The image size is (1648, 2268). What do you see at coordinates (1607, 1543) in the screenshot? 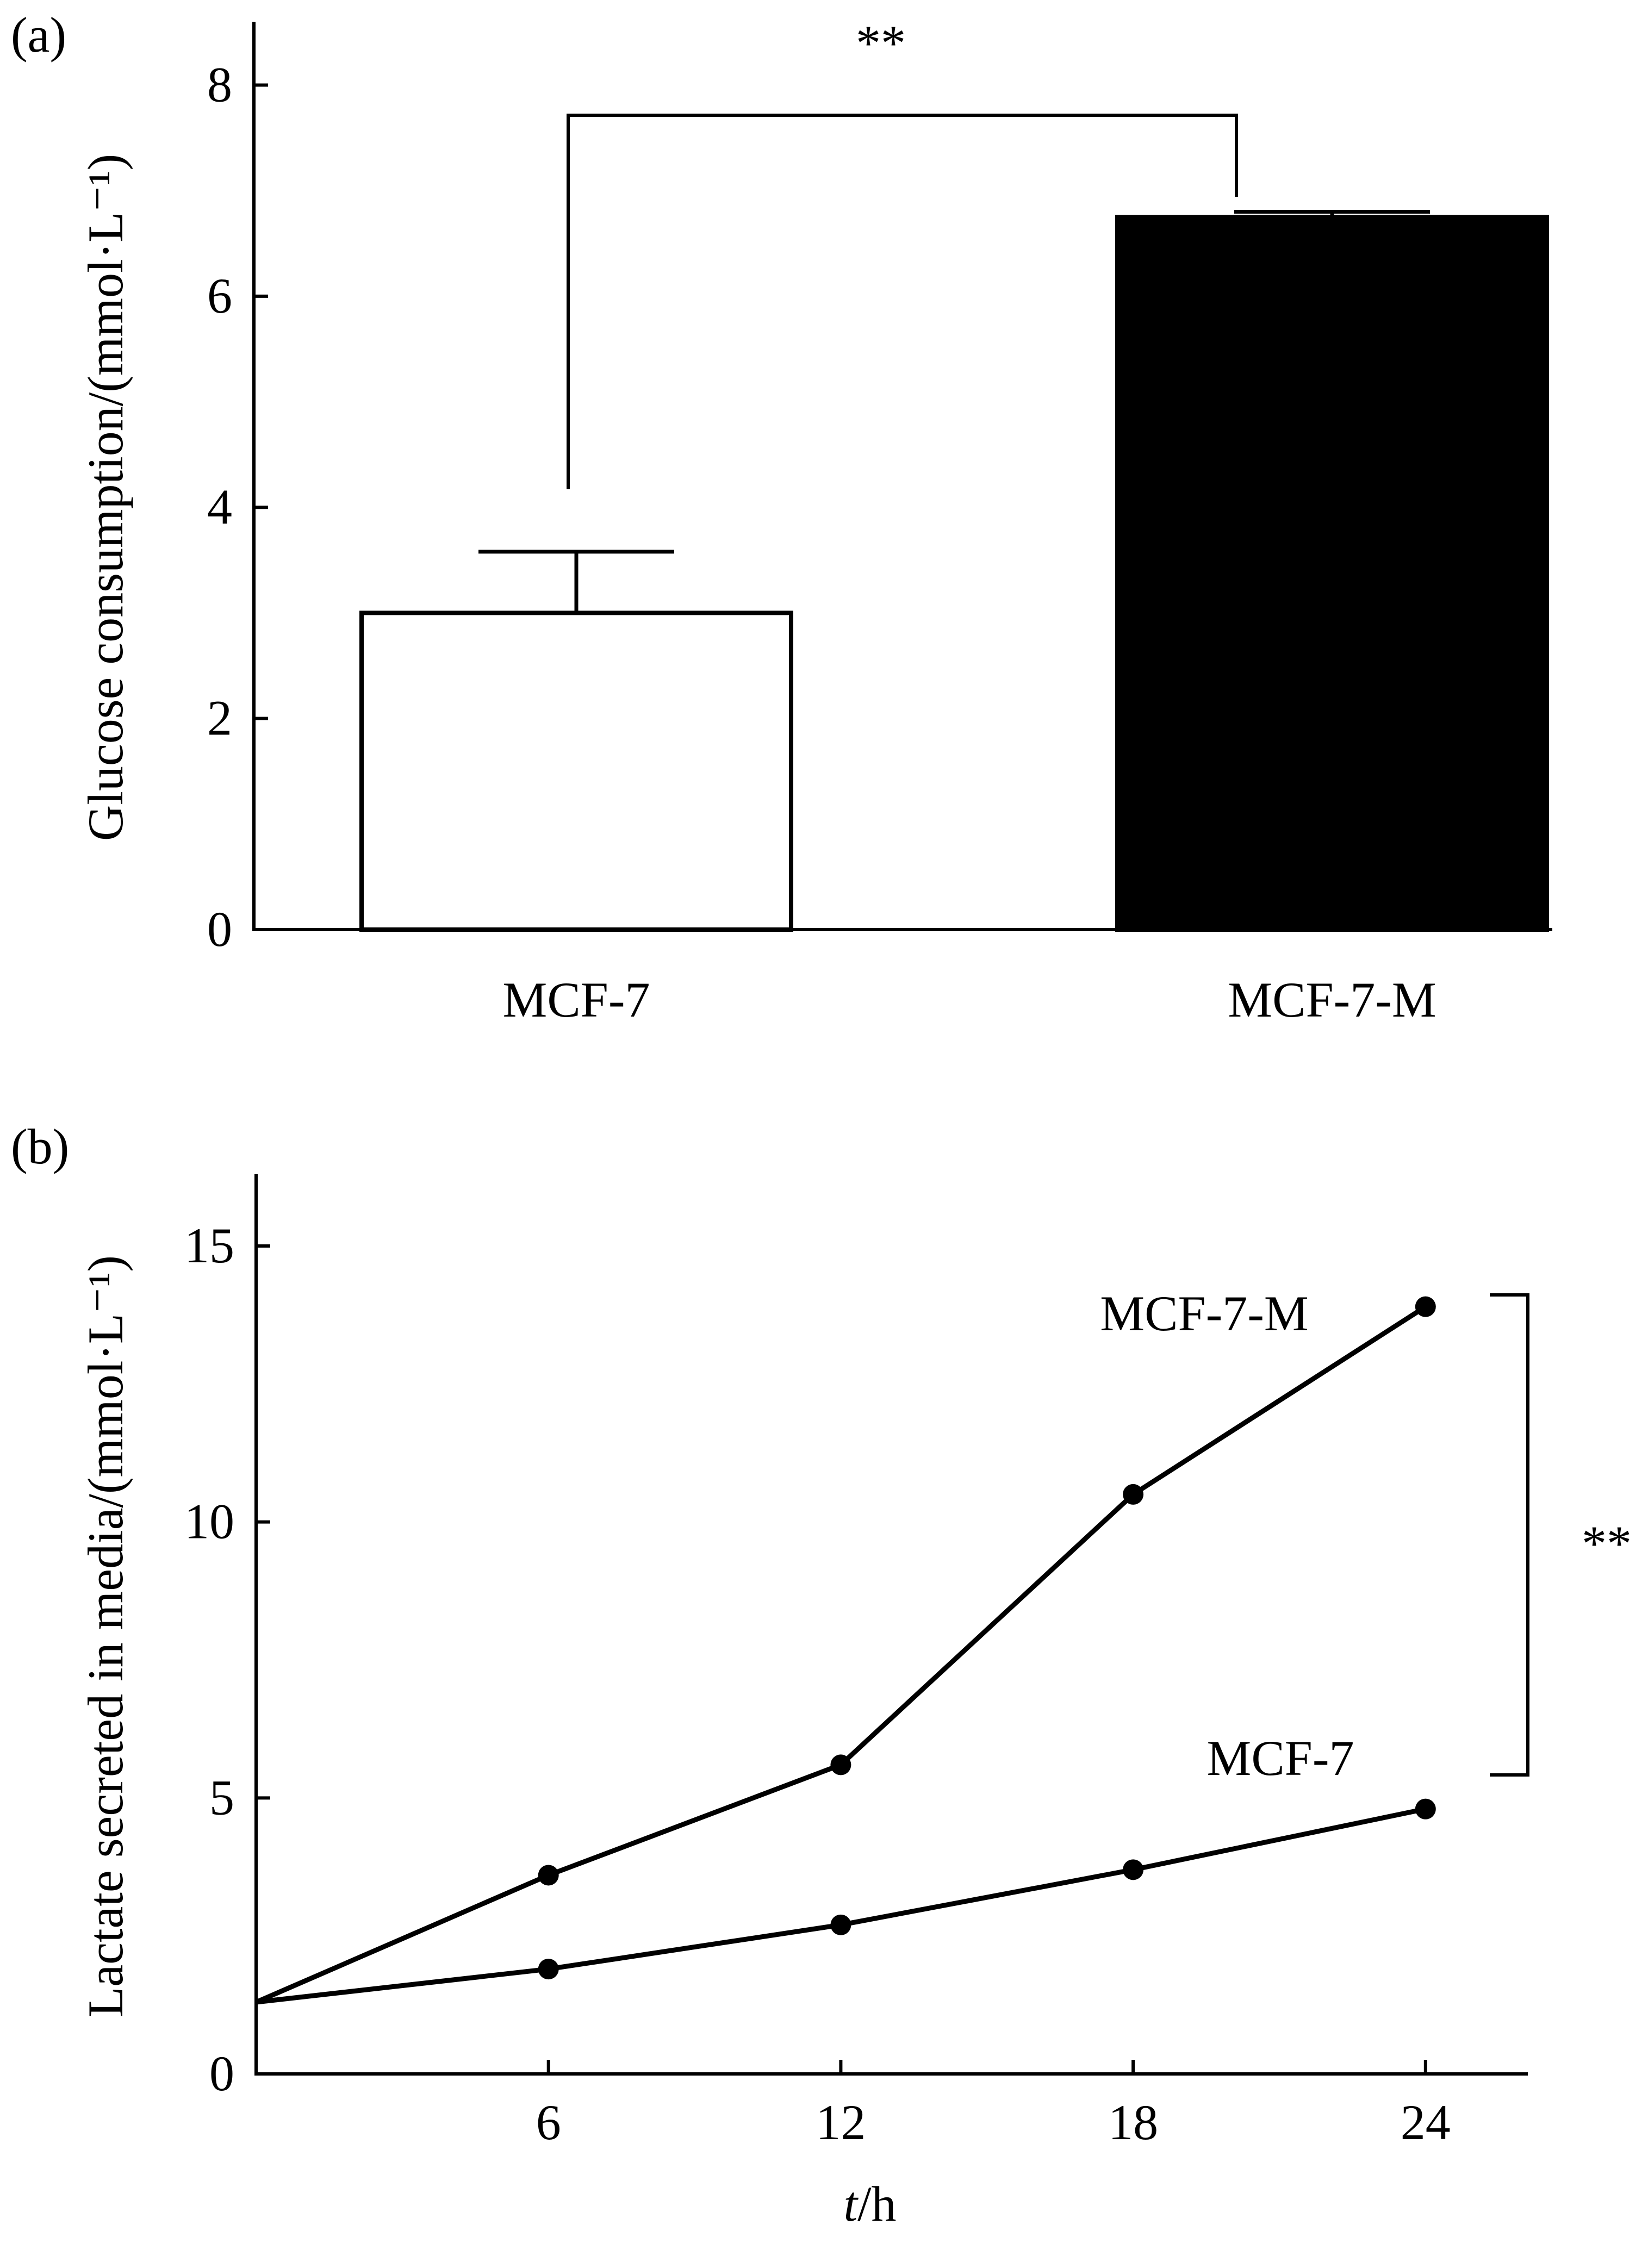
I see `panel-b-significance-marker: **` at bounding box center [1607, 1543].